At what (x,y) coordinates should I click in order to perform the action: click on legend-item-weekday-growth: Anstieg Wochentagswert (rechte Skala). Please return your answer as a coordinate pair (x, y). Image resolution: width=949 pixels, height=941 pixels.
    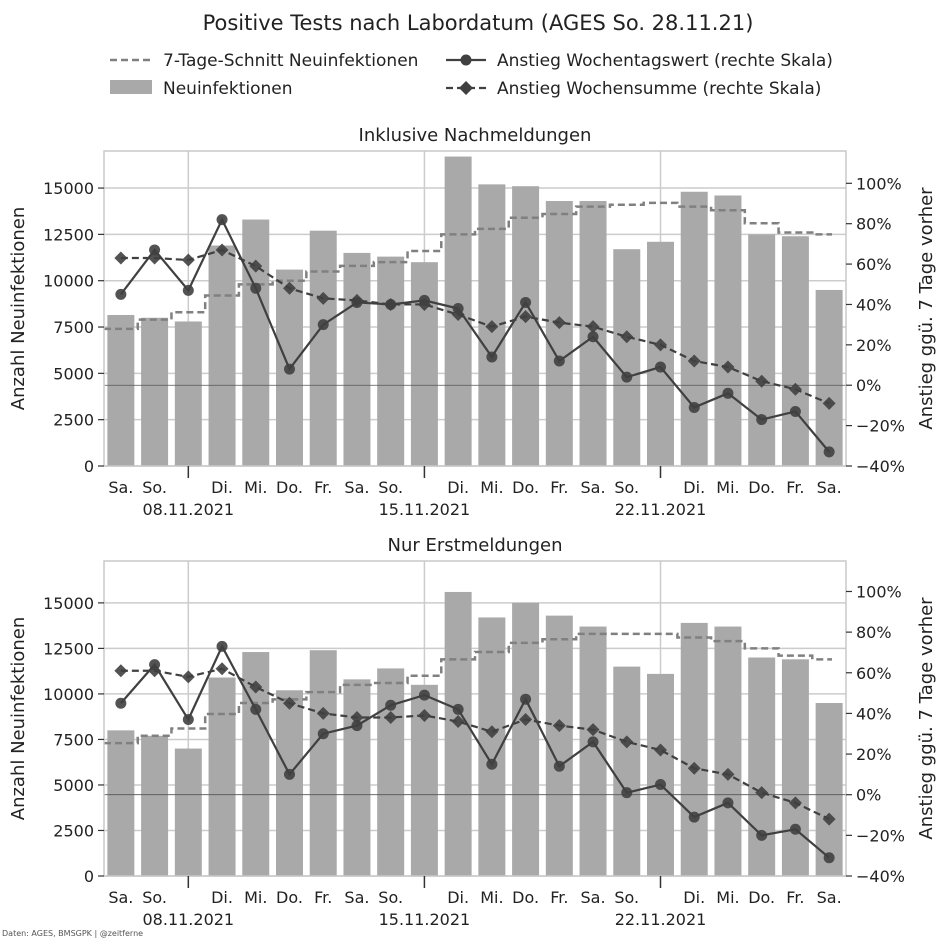
    Looking at the image, I should click on (639, 61).